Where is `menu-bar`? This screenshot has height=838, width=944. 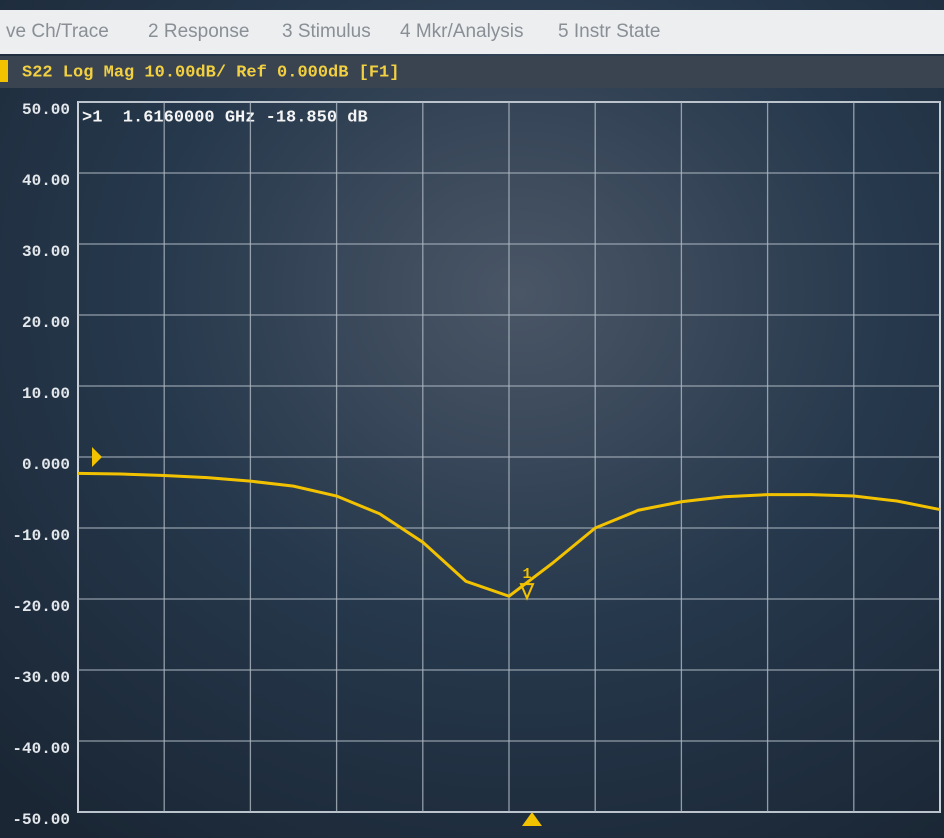
menu-bar is located at coordinates (472, 32).